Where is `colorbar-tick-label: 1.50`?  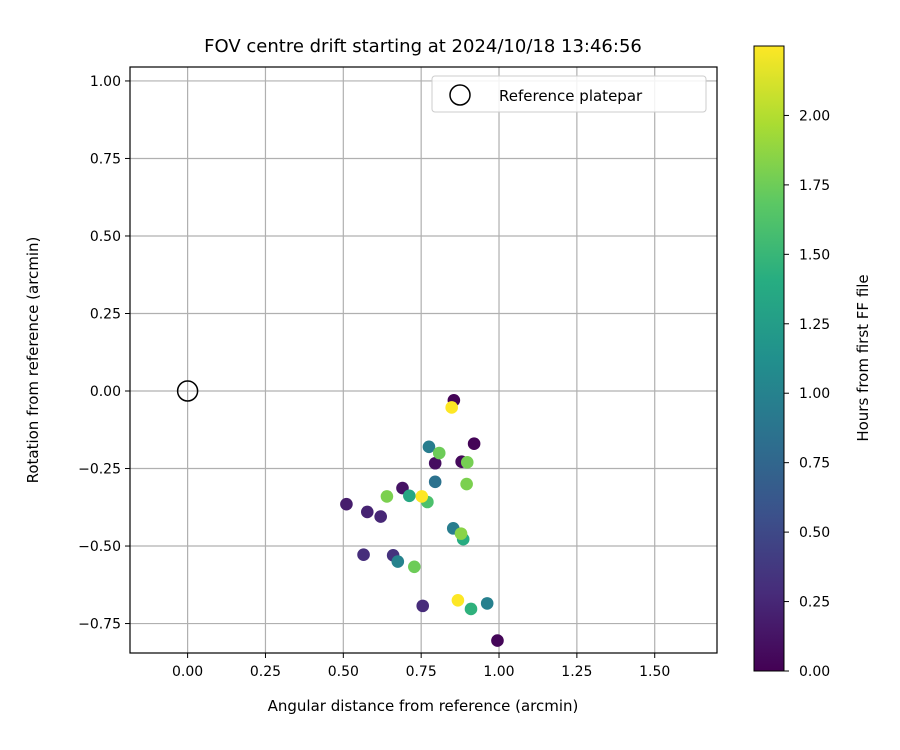
colorbar-tick-label: 1.50 is located at coordinates (814, 255).